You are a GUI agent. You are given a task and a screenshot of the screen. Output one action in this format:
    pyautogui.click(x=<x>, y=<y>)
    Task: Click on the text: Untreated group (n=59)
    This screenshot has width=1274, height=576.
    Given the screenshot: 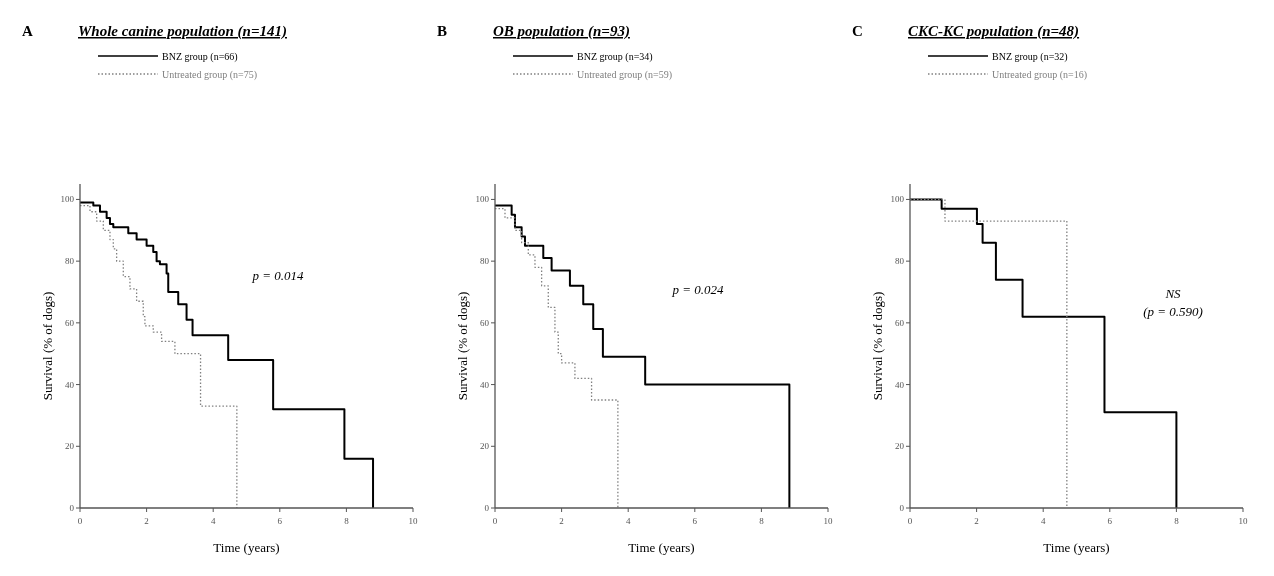 What is the action you would take?
    pyautogui.click(x=625, y=75)
    